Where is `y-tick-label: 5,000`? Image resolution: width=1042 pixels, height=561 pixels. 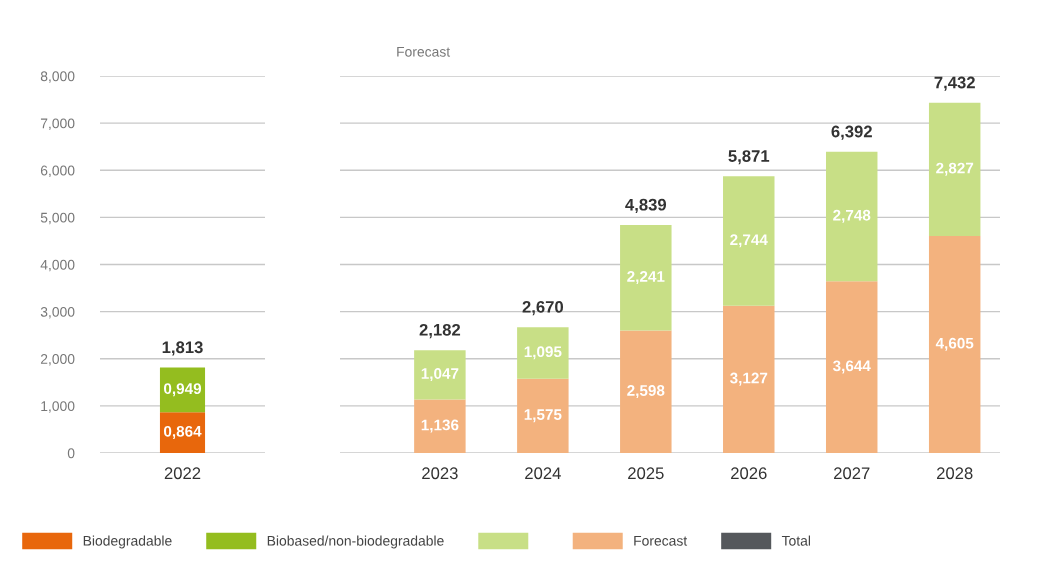
y-tick-label: 5,000 is located at coordinates (57, 218).